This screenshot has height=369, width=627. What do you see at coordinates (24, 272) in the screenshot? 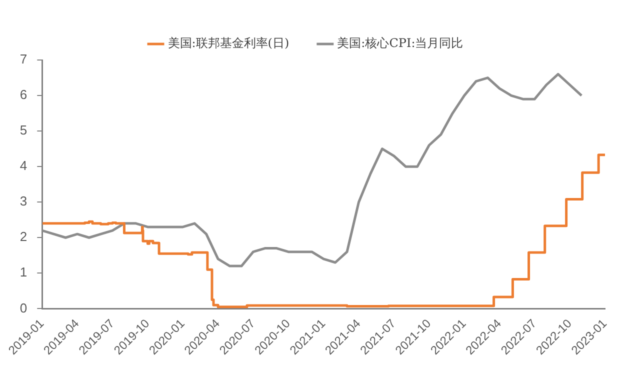
I see `y-tick-label: 1` at bounding box center [24, 272].